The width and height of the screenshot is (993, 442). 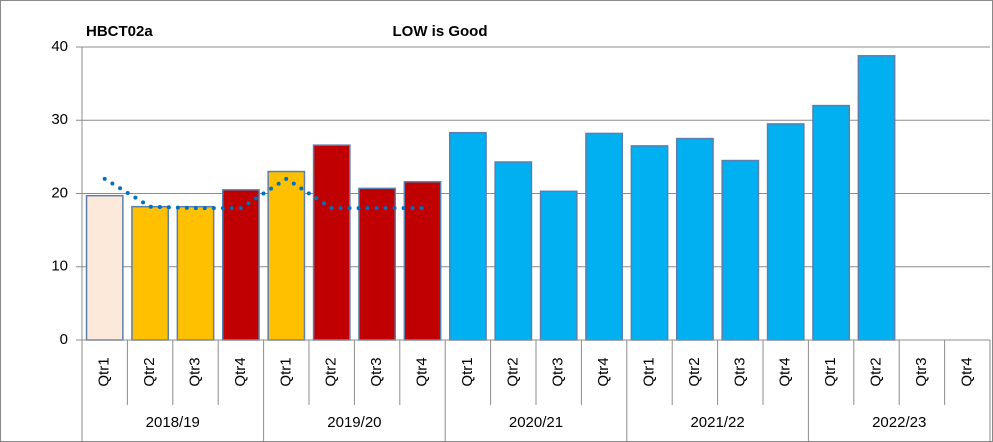 I want to click on y-tick-label: 30, so click(x=59, y=119).